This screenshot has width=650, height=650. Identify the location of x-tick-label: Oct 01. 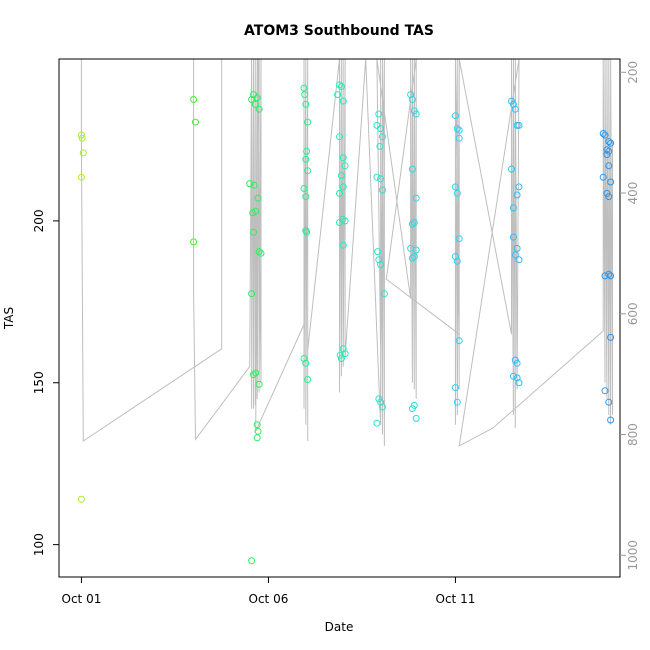
(82, 599).